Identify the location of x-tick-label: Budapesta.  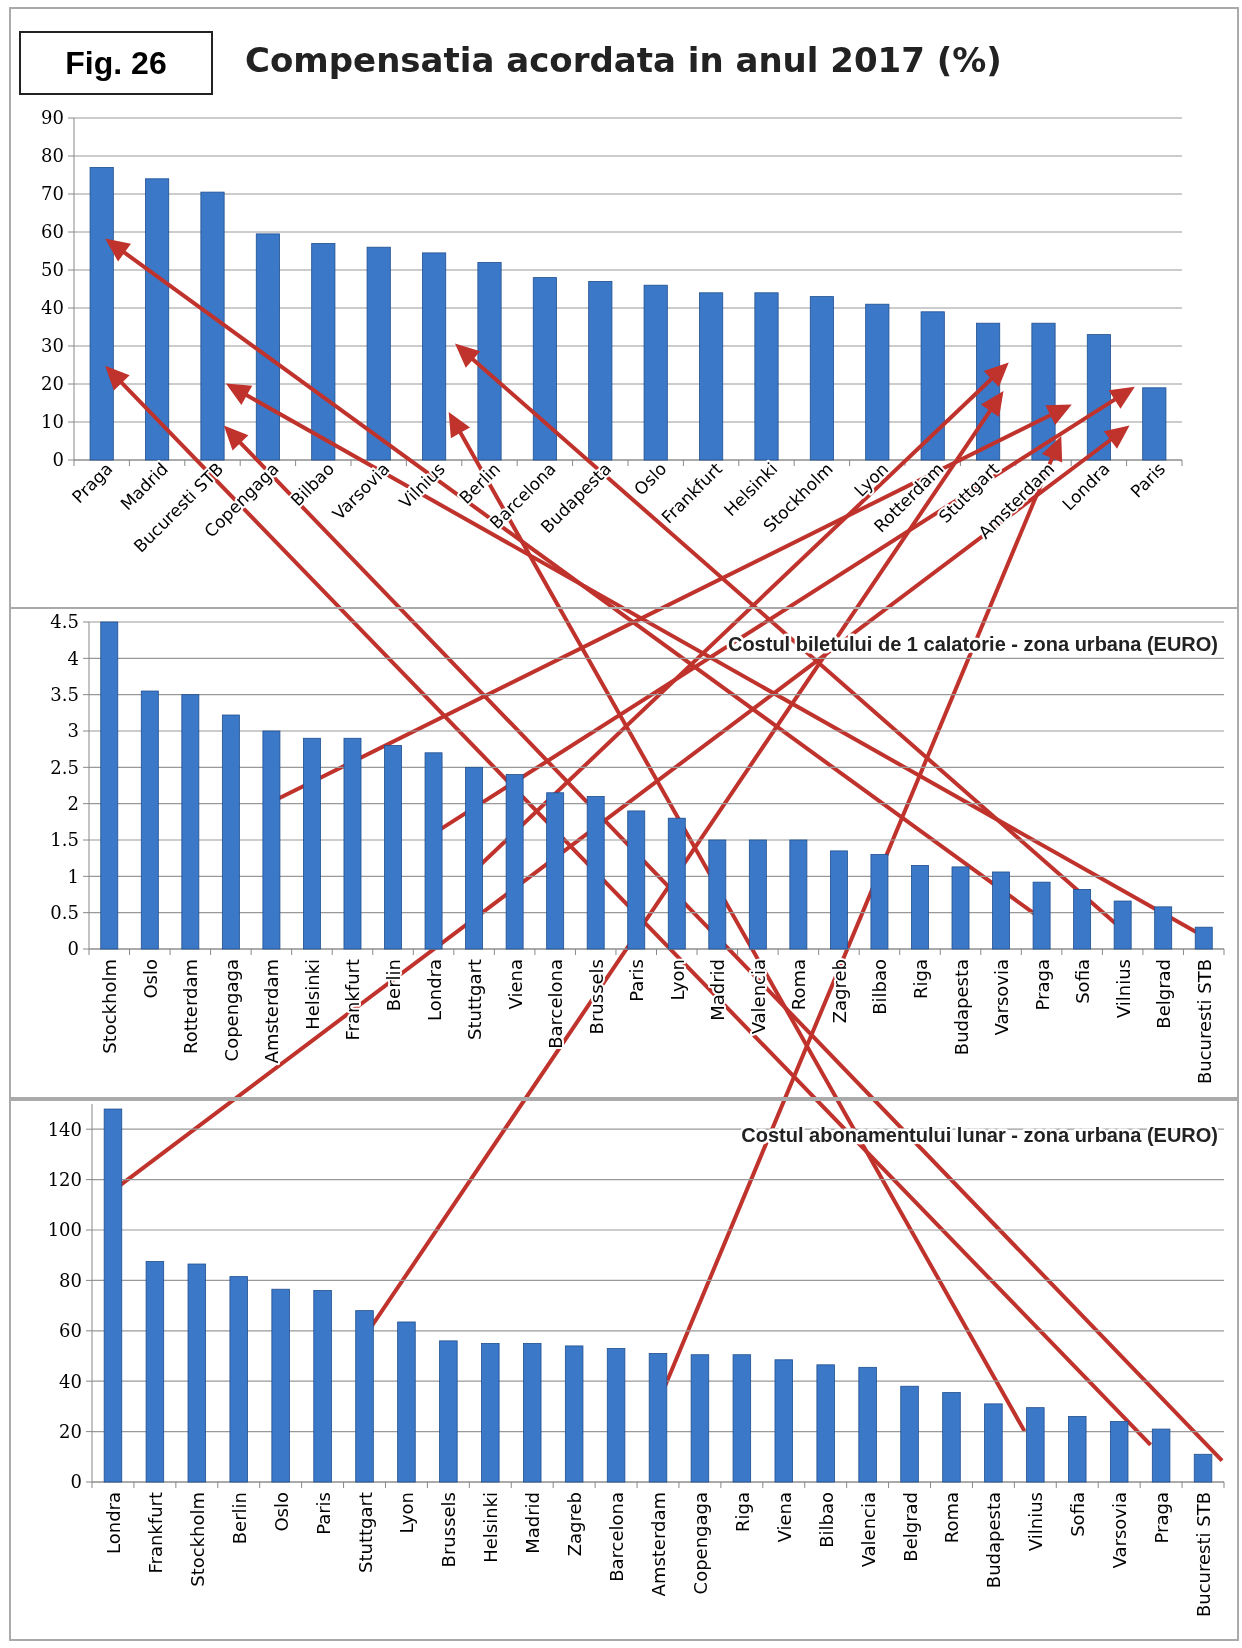
(994, 1540).